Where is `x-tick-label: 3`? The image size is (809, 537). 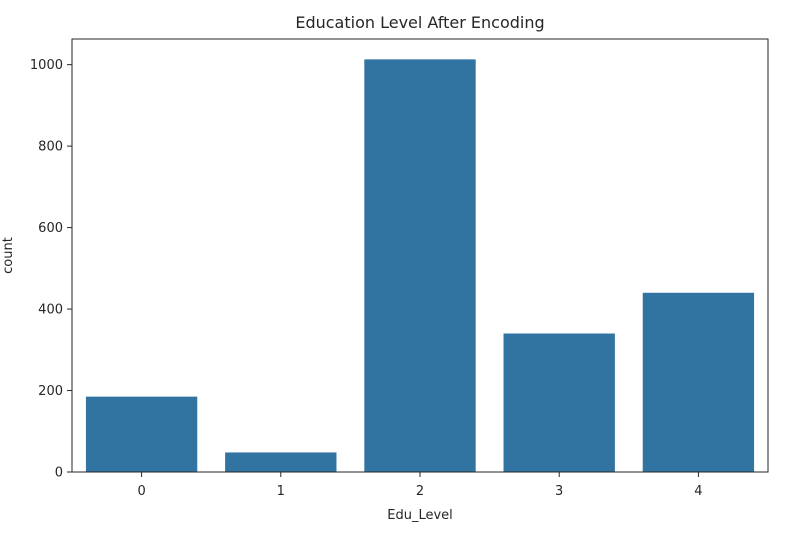 x-tick-label: 3 is located at coordinates (559, 491).